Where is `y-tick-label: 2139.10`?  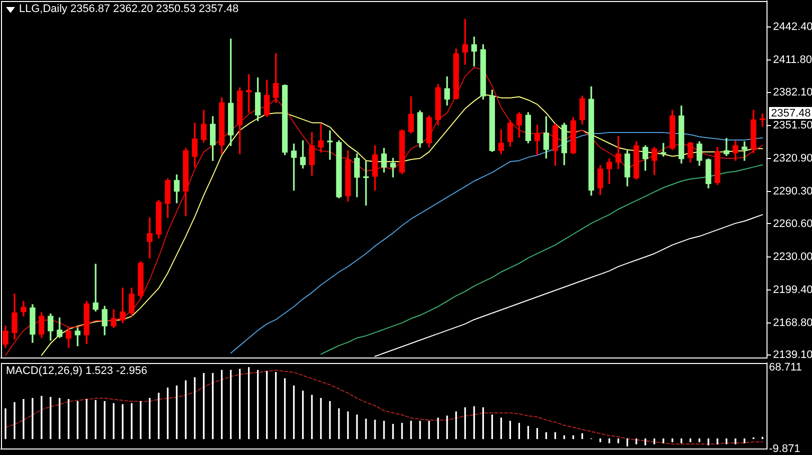 y-tick-label: 2139.10 is located at coordinates (792, 355).